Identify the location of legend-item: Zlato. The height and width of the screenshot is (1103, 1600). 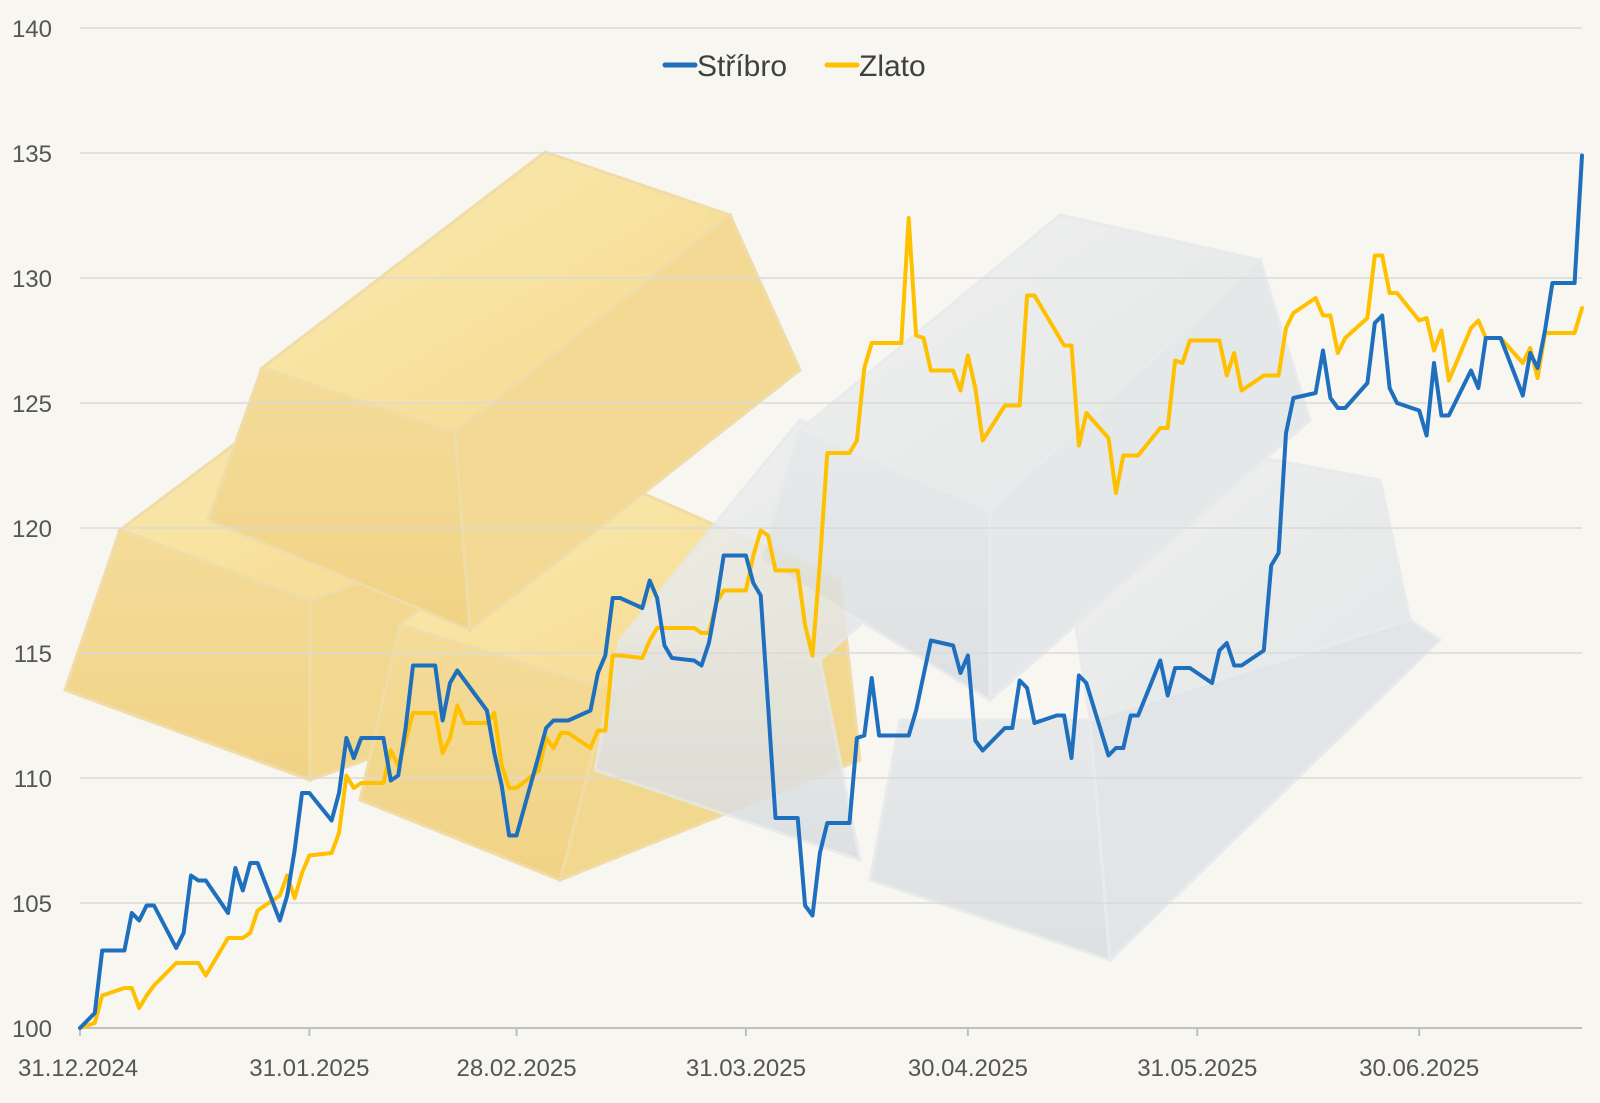
(875, 66).